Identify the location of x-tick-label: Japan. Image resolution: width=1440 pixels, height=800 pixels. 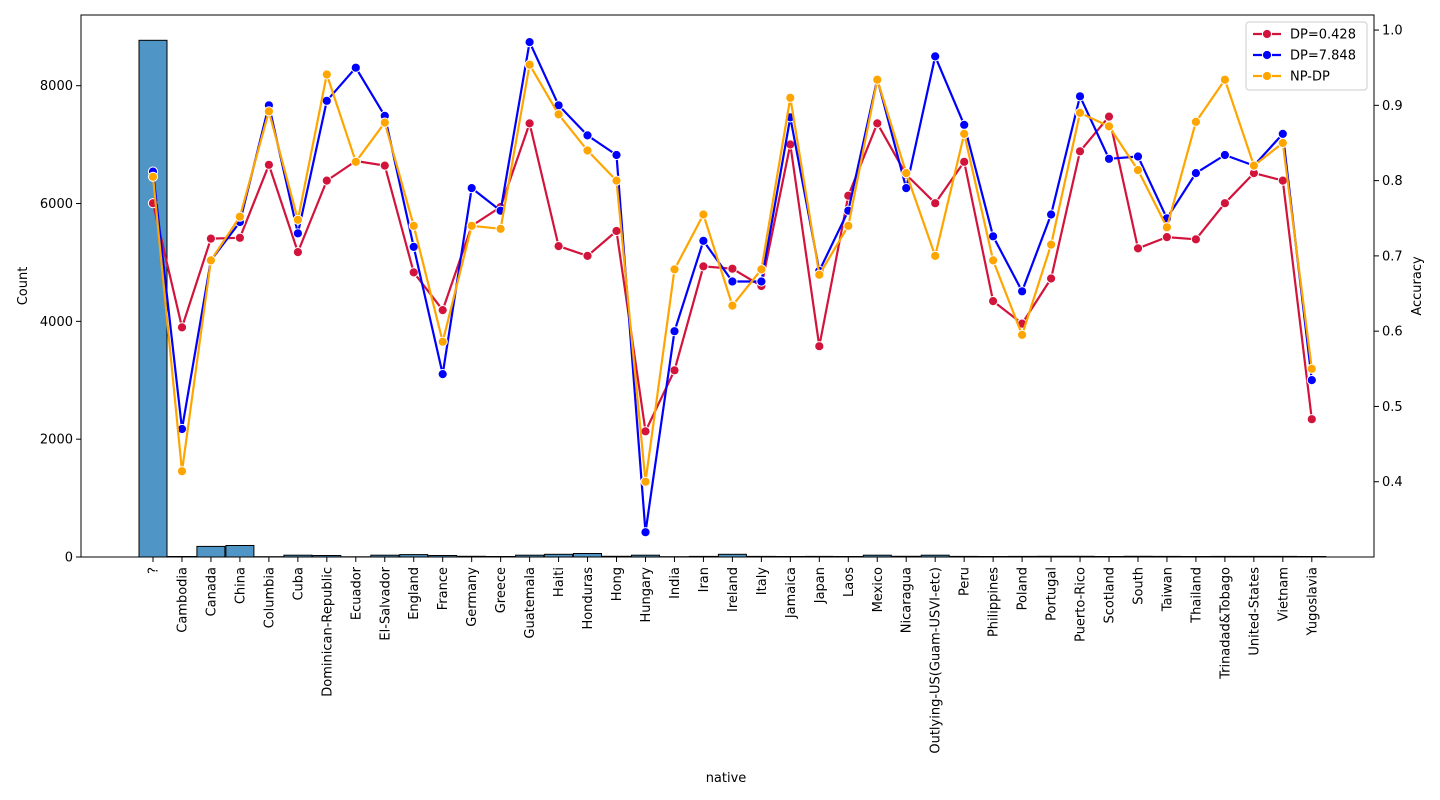
(820, 585).